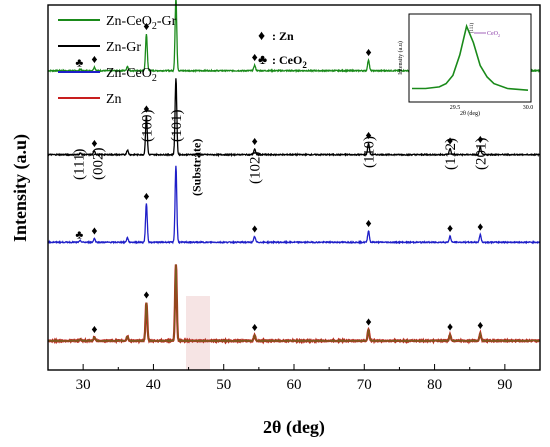 The image size is (550, 447). What do you see at coordinates (370, 152) in the screenshot?
I see `peak-label: (110)` at bounding box center [370, 152].